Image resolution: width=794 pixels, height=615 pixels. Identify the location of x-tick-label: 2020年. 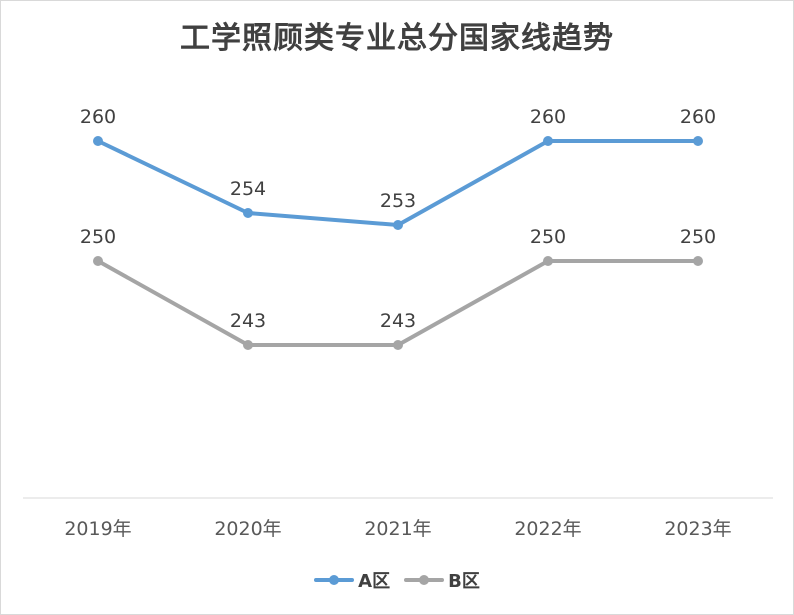
(247, 529).